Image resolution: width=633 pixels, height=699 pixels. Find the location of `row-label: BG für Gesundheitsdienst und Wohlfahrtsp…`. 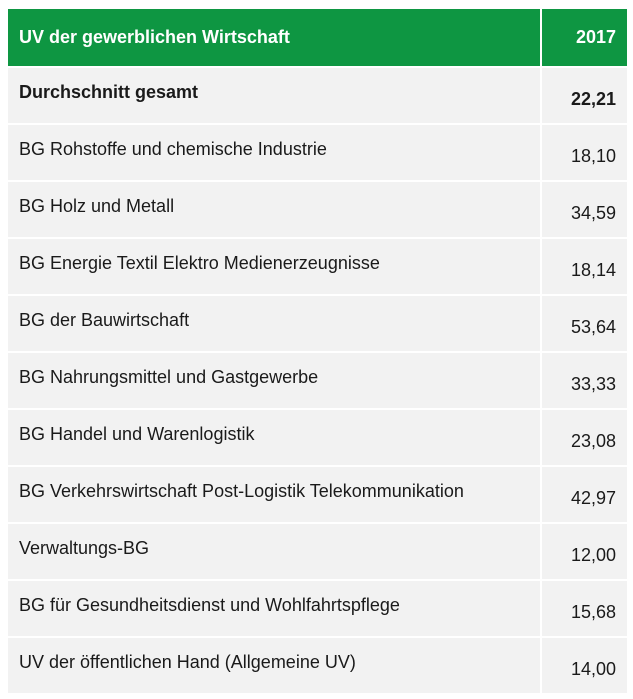

row-label: BG für Gesundheitsdienst und Wohlfahrtsp… is located at coordinates (275, 607).